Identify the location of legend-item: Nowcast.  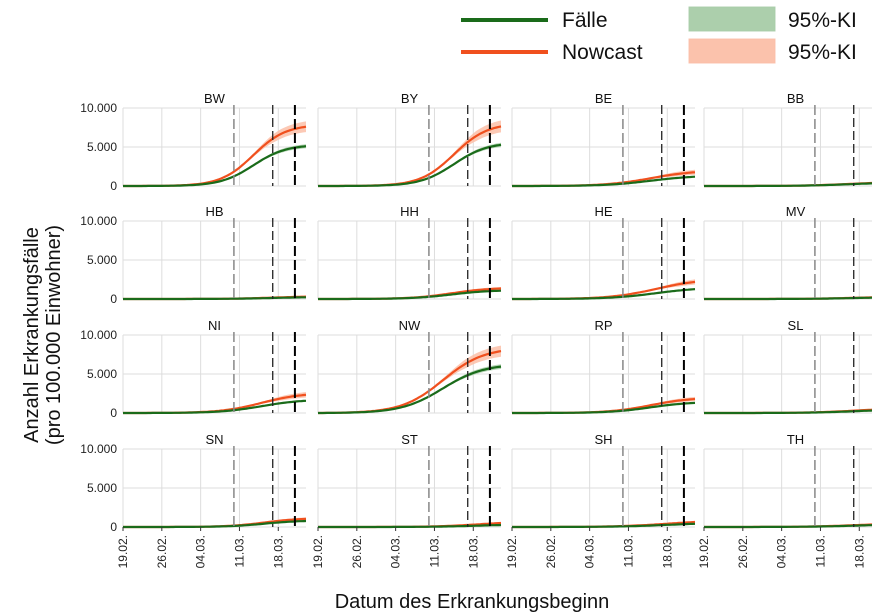
(552, 52).